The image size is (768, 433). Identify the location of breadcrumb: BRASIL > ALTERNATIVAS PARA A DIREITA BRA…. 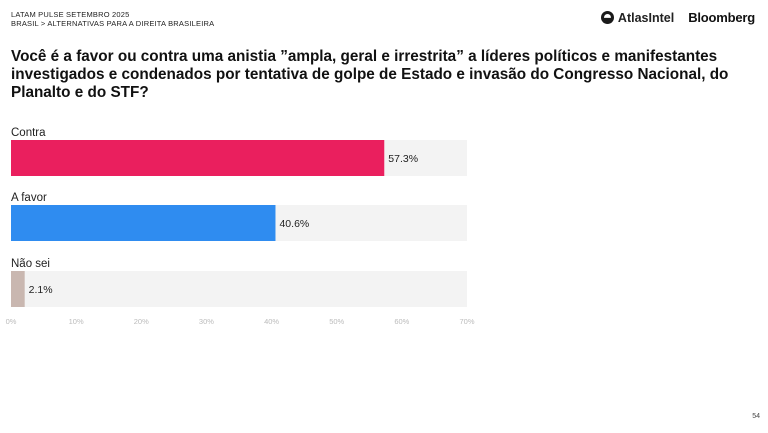
(113, 23).